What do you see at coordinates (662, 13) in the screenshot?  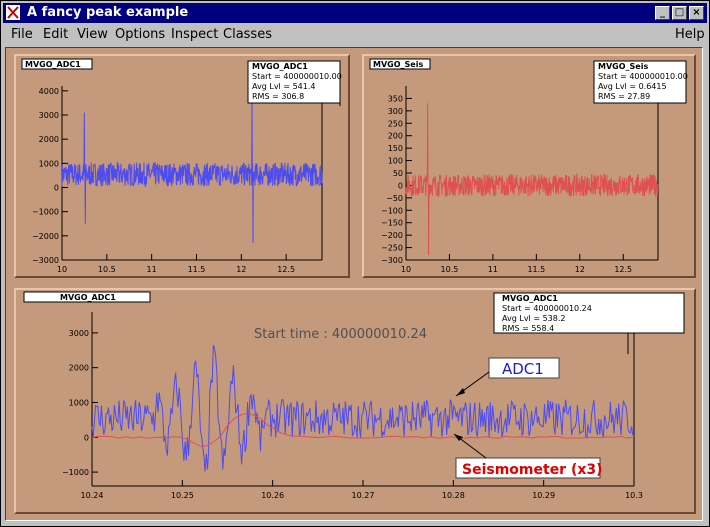 I see `minimize-button: _` at bounding box center [662, 13].